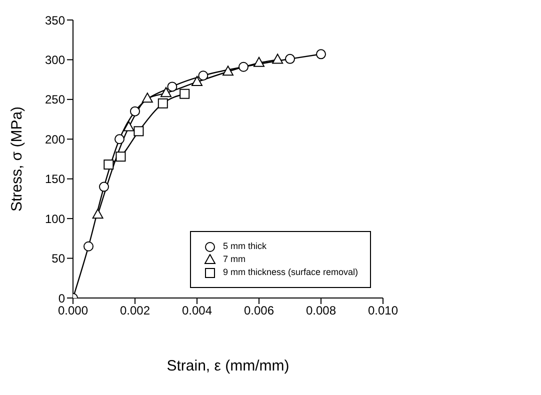 This screenshot has width=541, height=395. What do you see at coordinates (244, 246) in the screenshot?
I see `legend-label: 5 mm thick` at bounding box center [244, 246].